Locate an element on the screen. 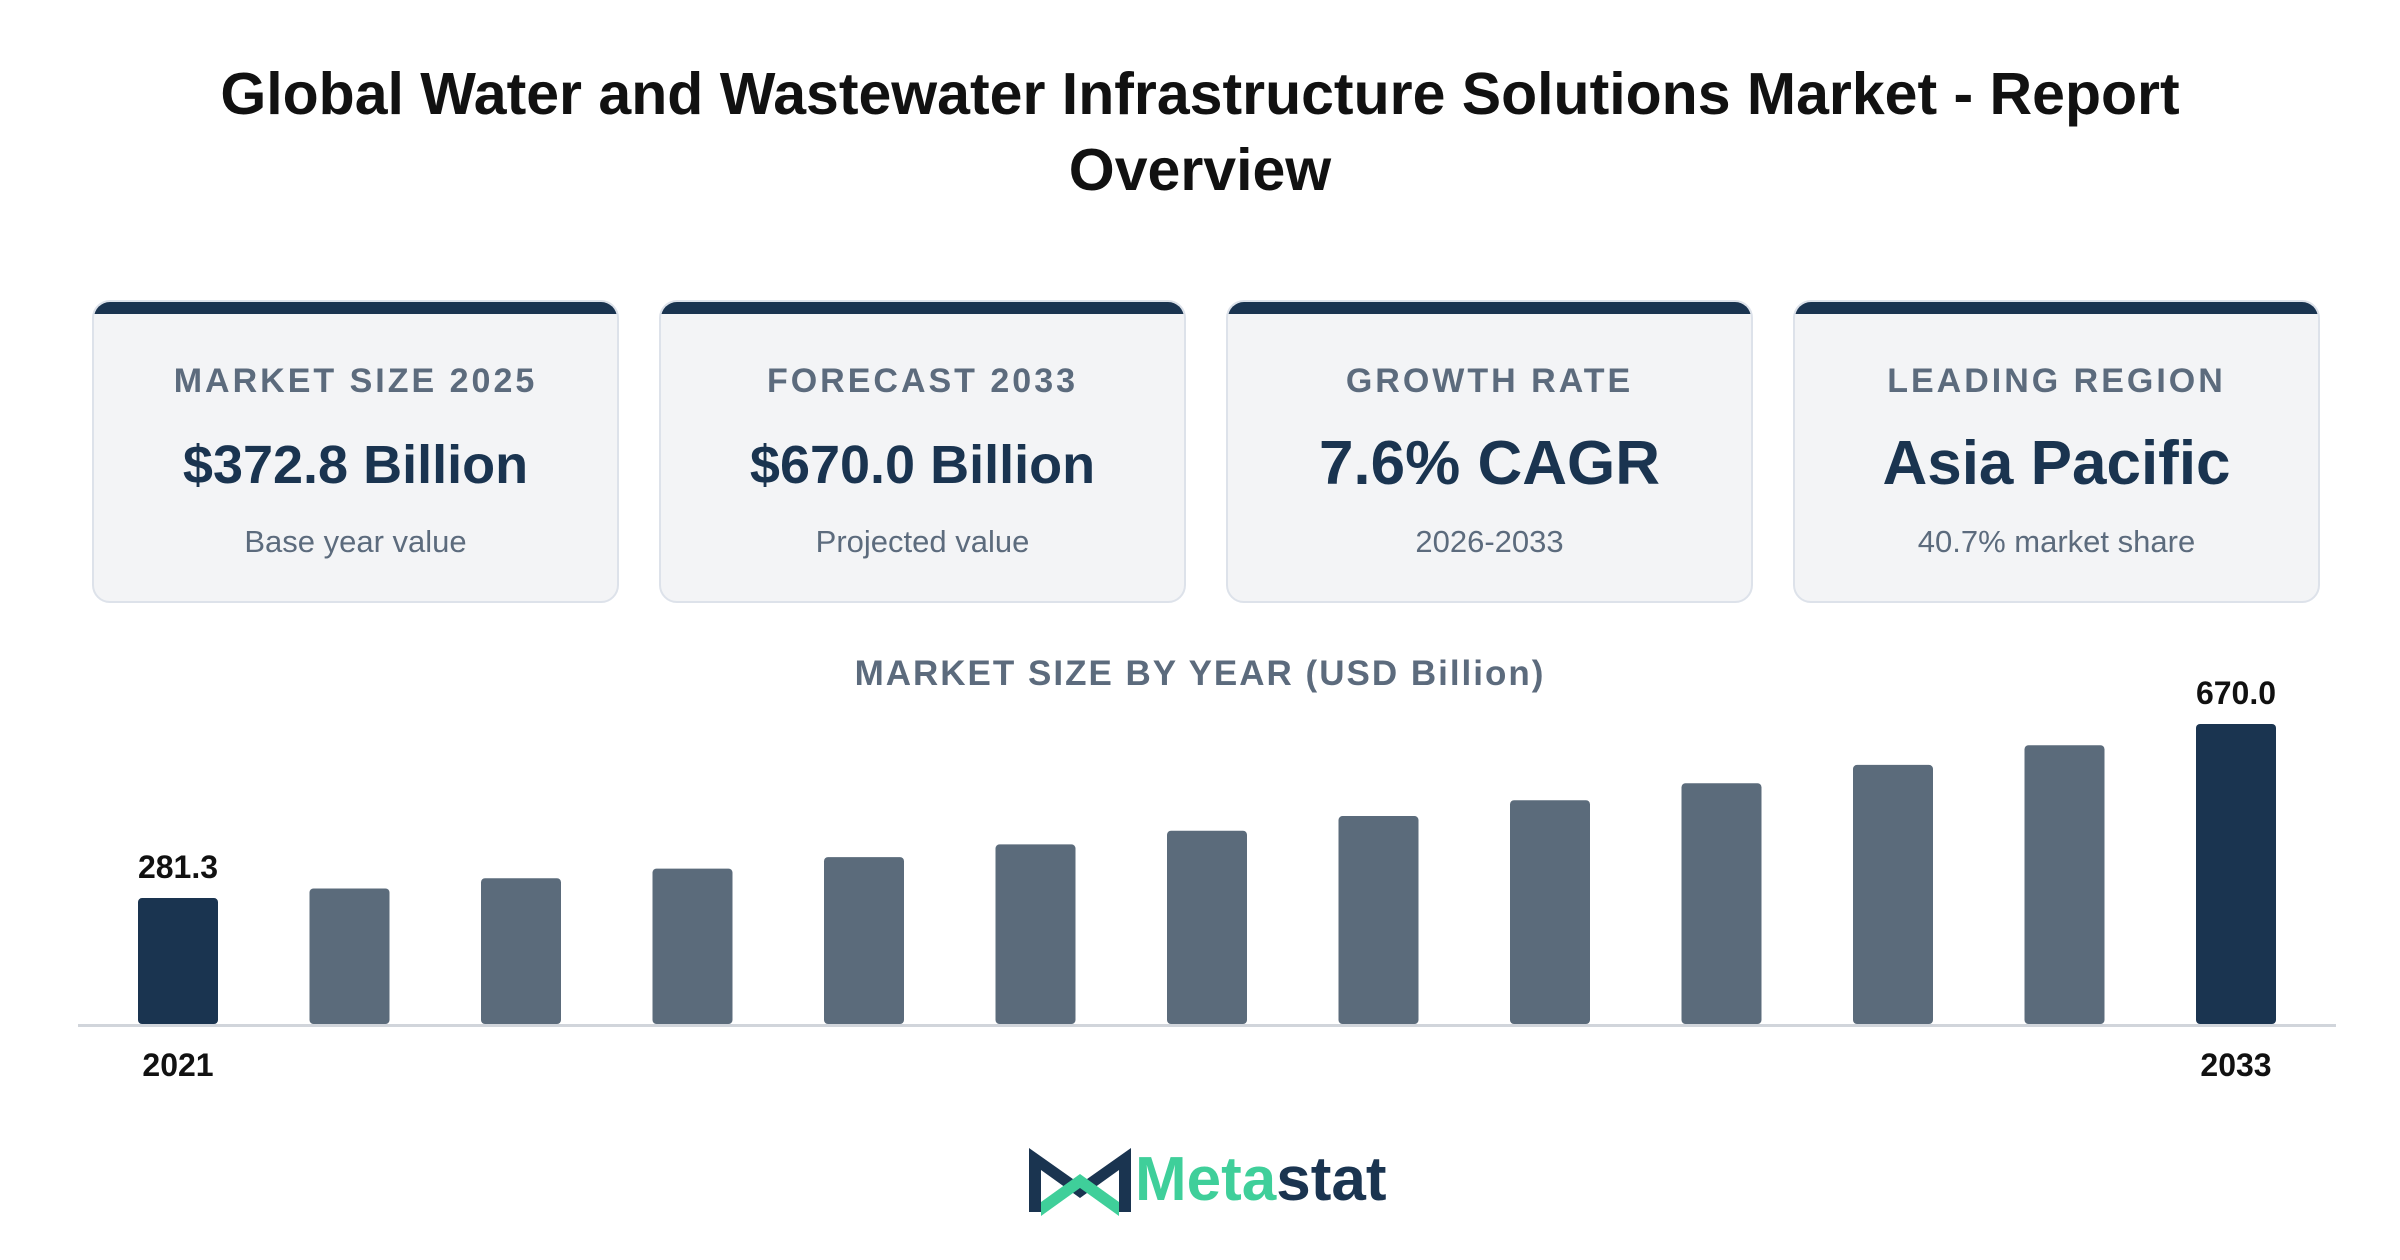  card-subtitle: 40.7% market share is located at coordinates (2056, 541).